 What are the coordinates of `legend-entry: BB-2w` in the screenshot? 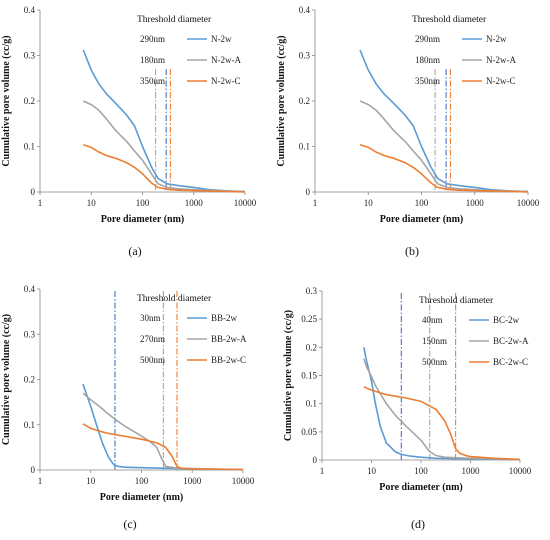 It's located at (224, 318).